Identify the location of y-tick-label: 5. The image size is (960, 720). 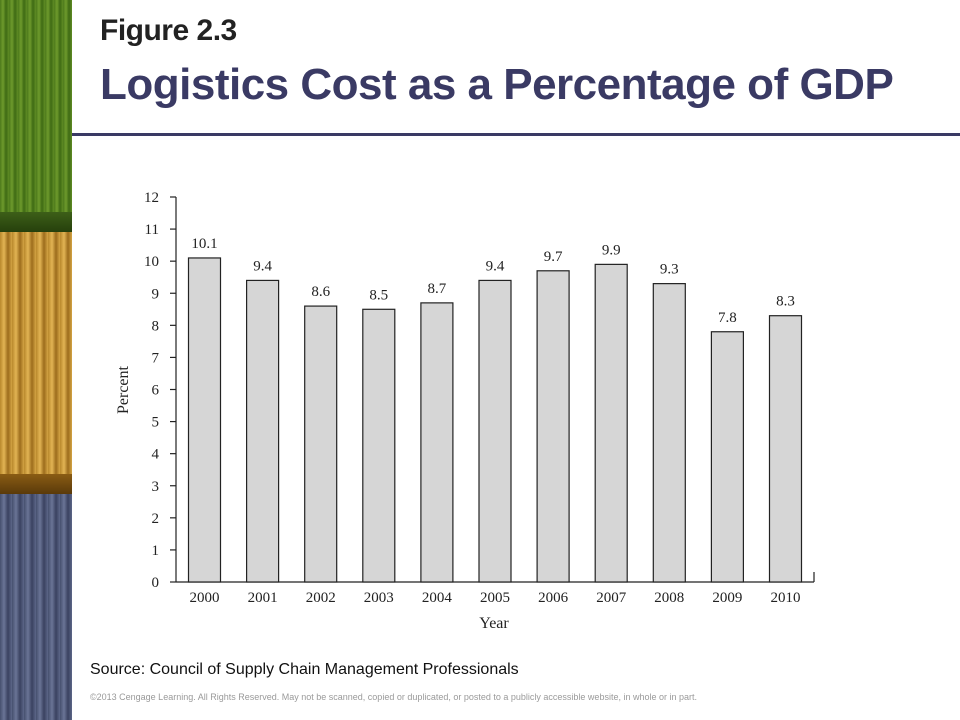
(156, 423).